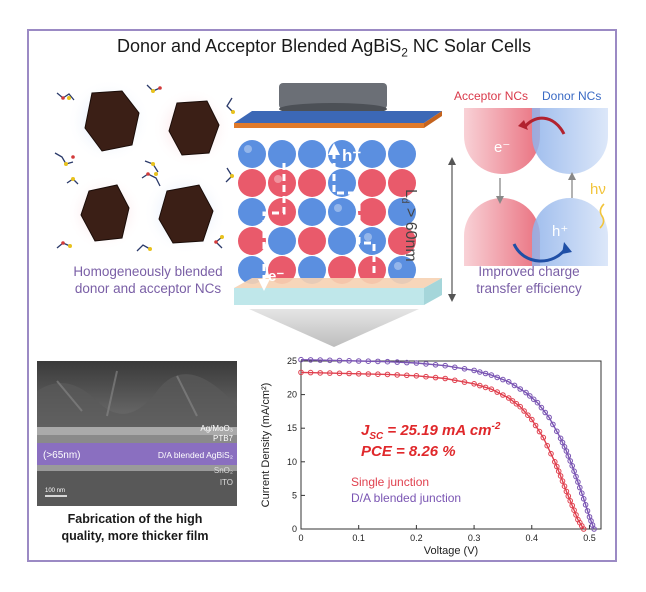 The image size is (646, 592). What do you see at coordinates (532, 538) in the screenshot?
I see `x-tick-label: 0.4` at bounding box center [532, 538].